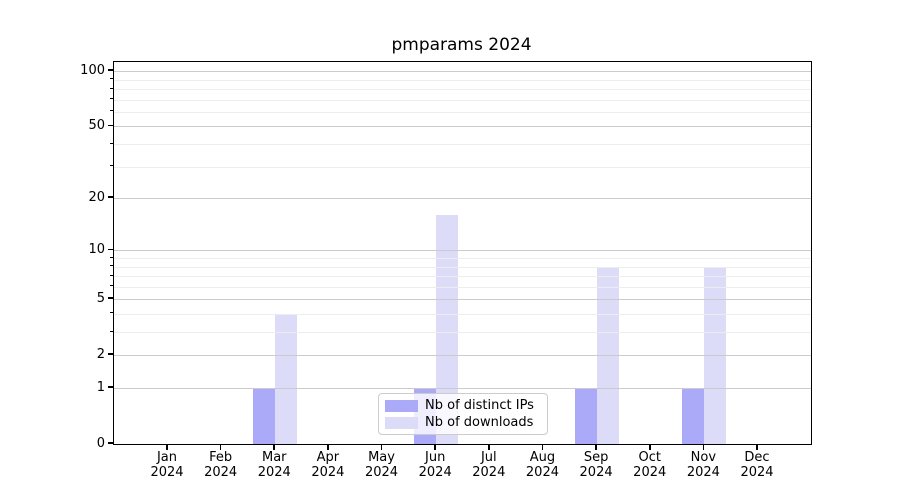 Image resolution: width=900 pixels, height=500 pixels. I want to click on x-tick-label: Nov 2024, so click(703, 465).